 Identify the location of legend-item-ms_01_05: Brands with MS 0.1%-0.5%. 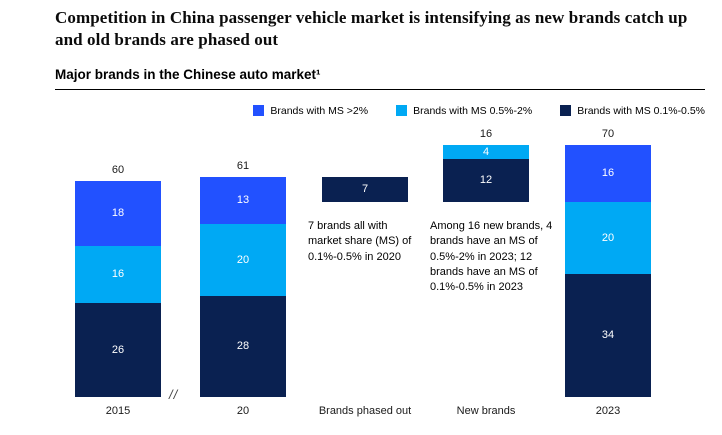
(632, 111).